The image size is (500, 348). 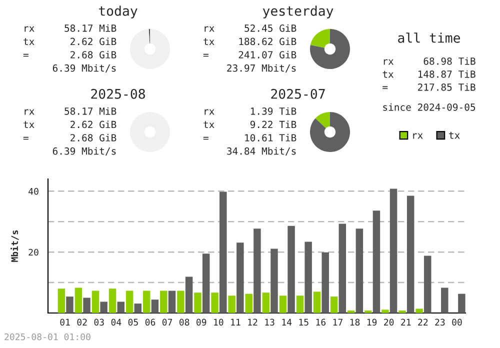 I want to click on text: = 241.07 GiB, so click(x=249, y=54).